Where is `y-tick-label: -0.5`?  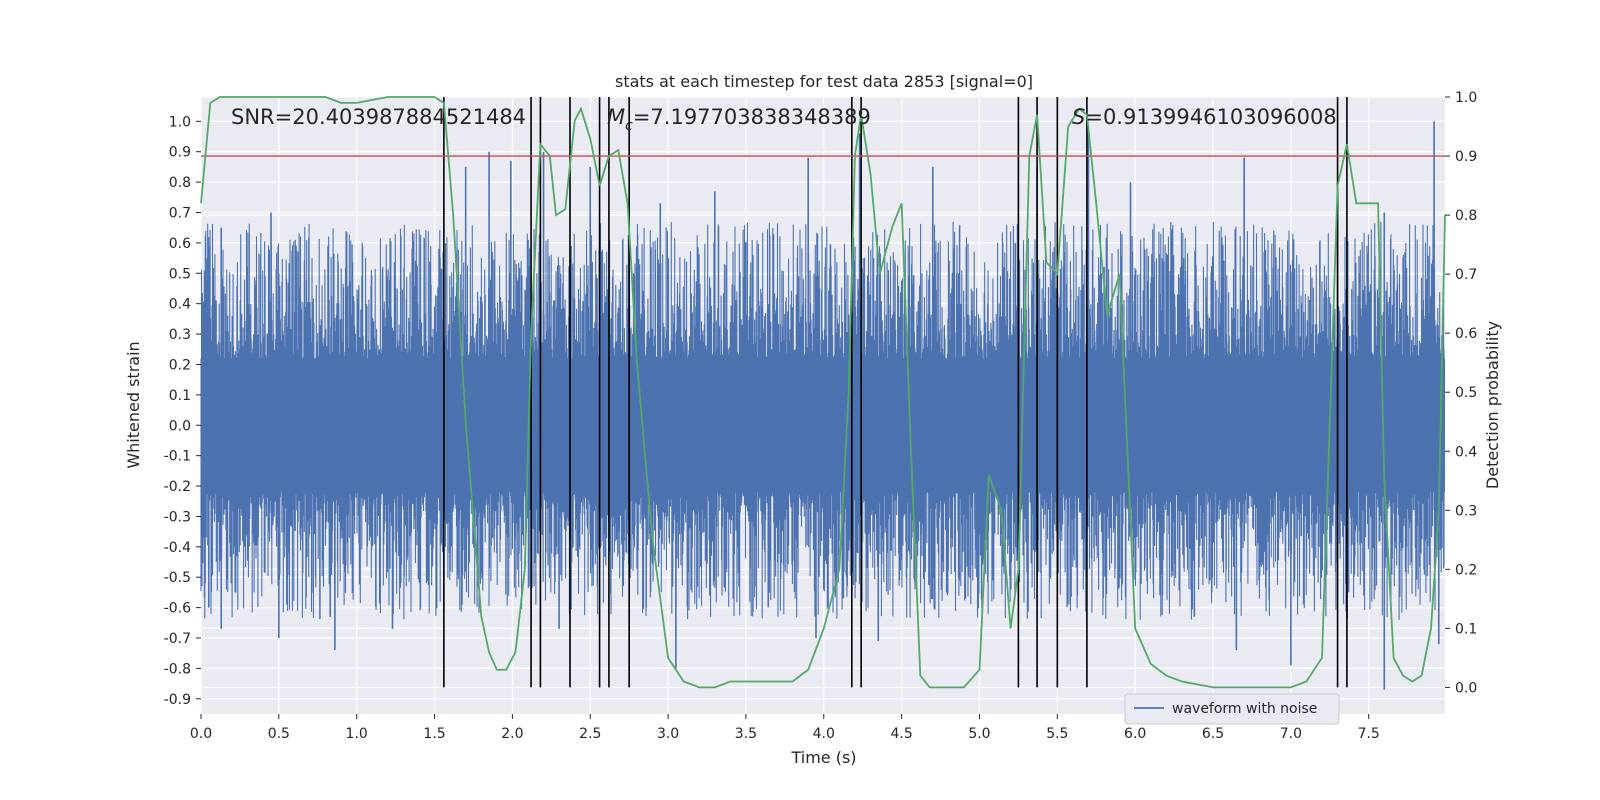
y-tick-label: -0.5 is located at coordinates (177, 578).